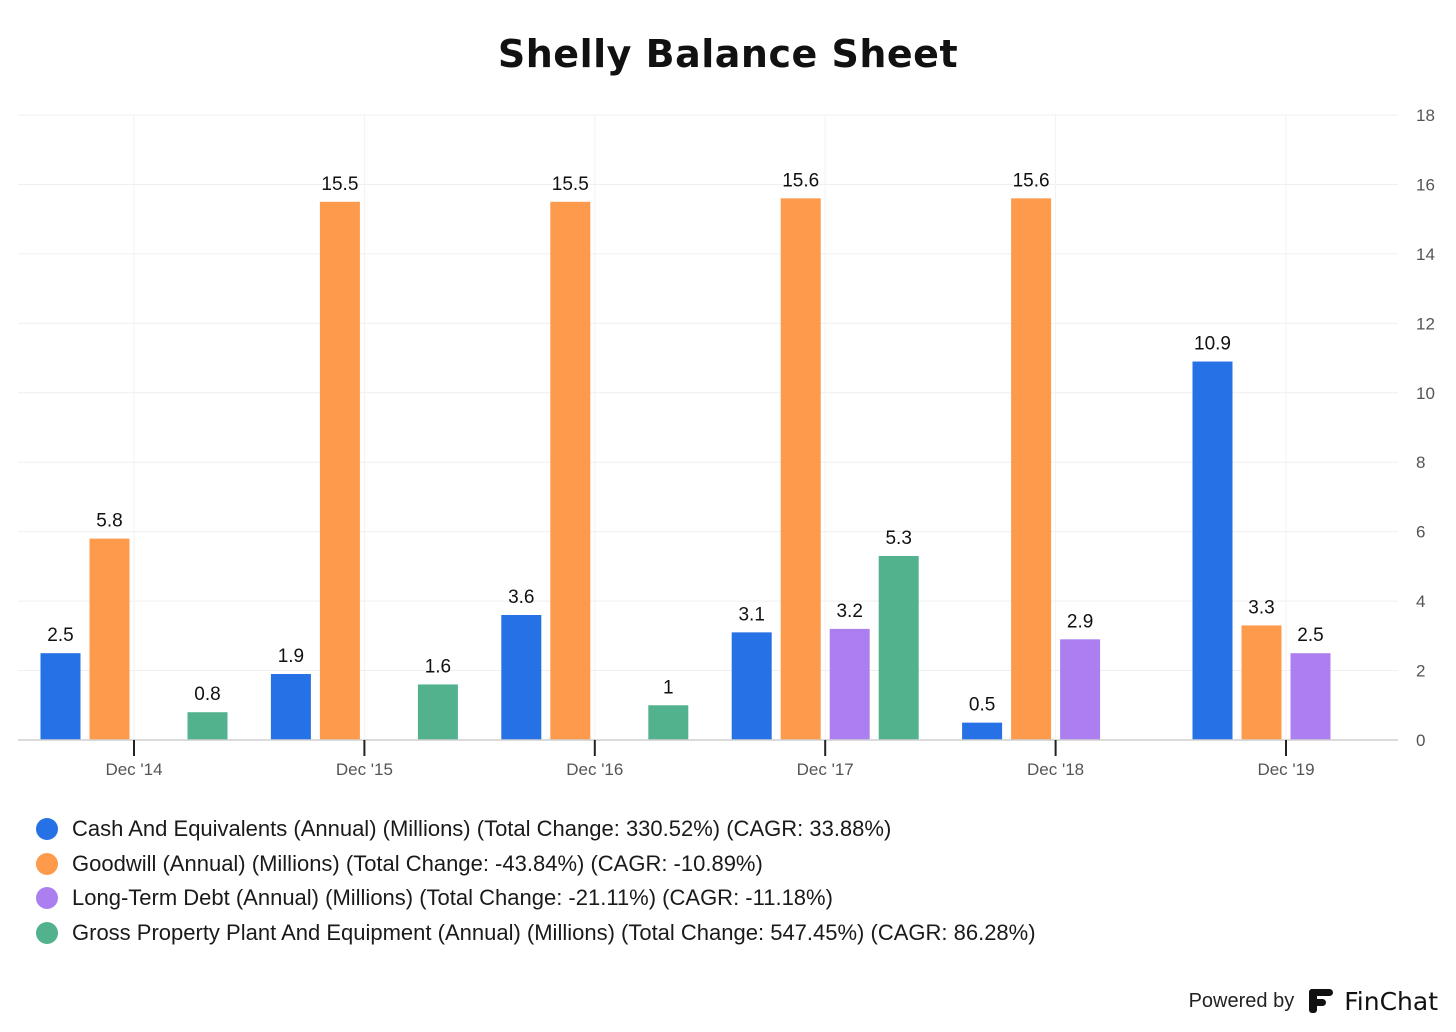 This screenshot has width=1456, height=1032. Describe the element at coordinates (728, 54) in the screenshot. I see `chart-title: Shelly Balance Sheet` at that location.